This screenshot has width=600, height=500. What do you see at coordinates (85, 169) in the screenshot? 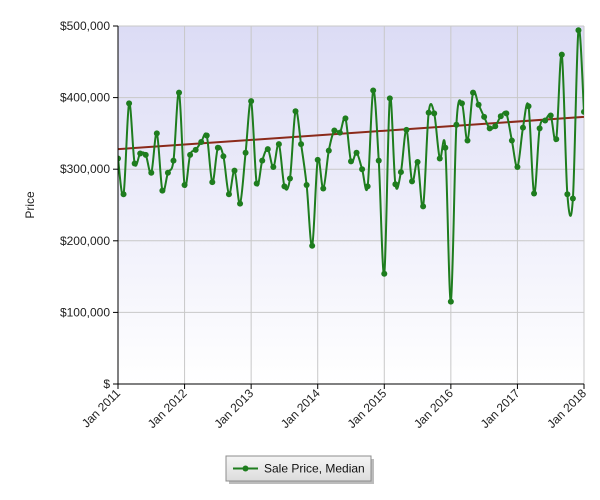
I see `y-tick-label: $300,000` at bounding box center [85, 169].